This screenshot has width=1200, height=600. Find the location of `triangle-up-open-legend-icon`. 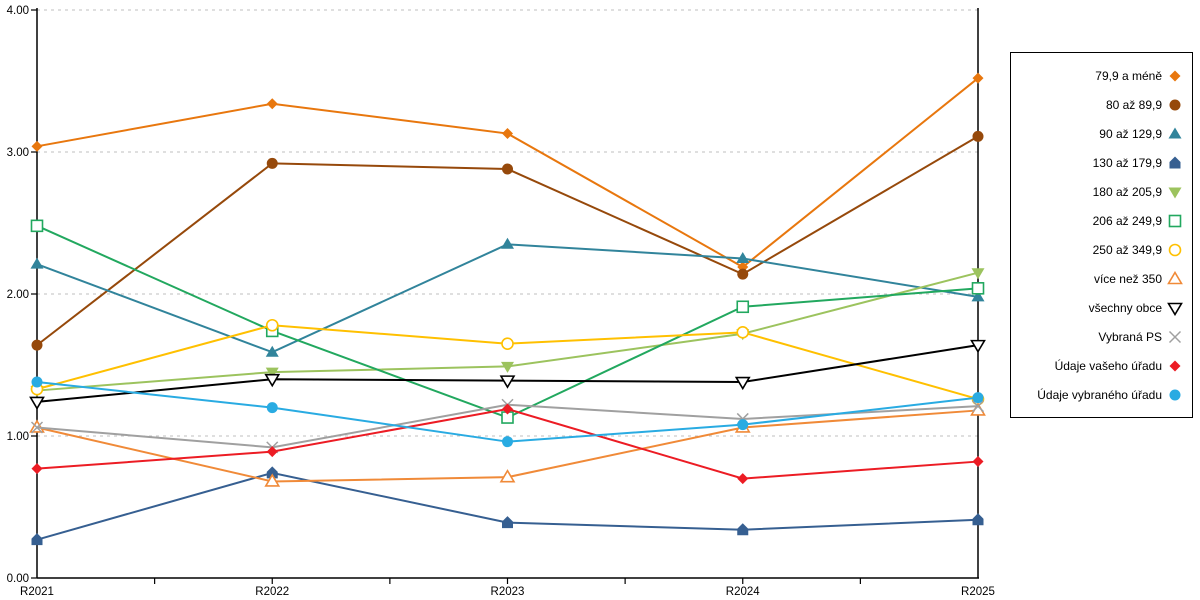

triangle-up-open-legend-icon is located at coordinates (1175, 277).